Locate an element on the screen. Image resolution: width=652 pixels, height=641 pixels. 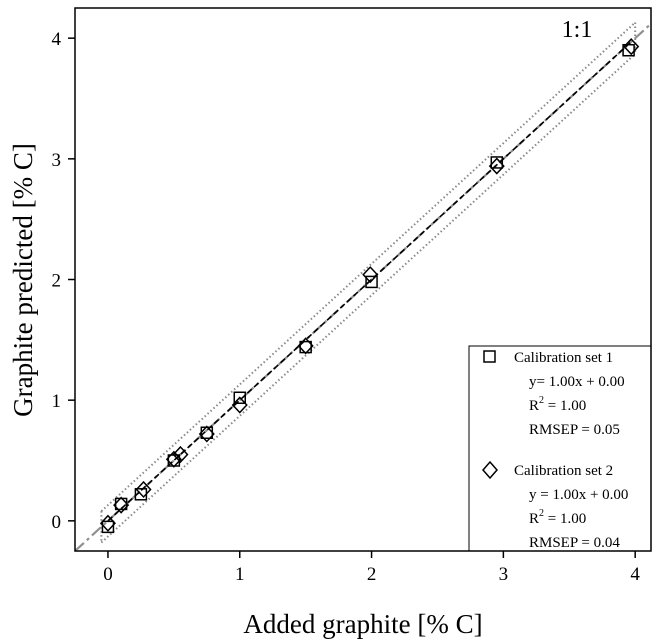
legend-set1-label: Calibration set 1 is located at coordinates (563, 358).